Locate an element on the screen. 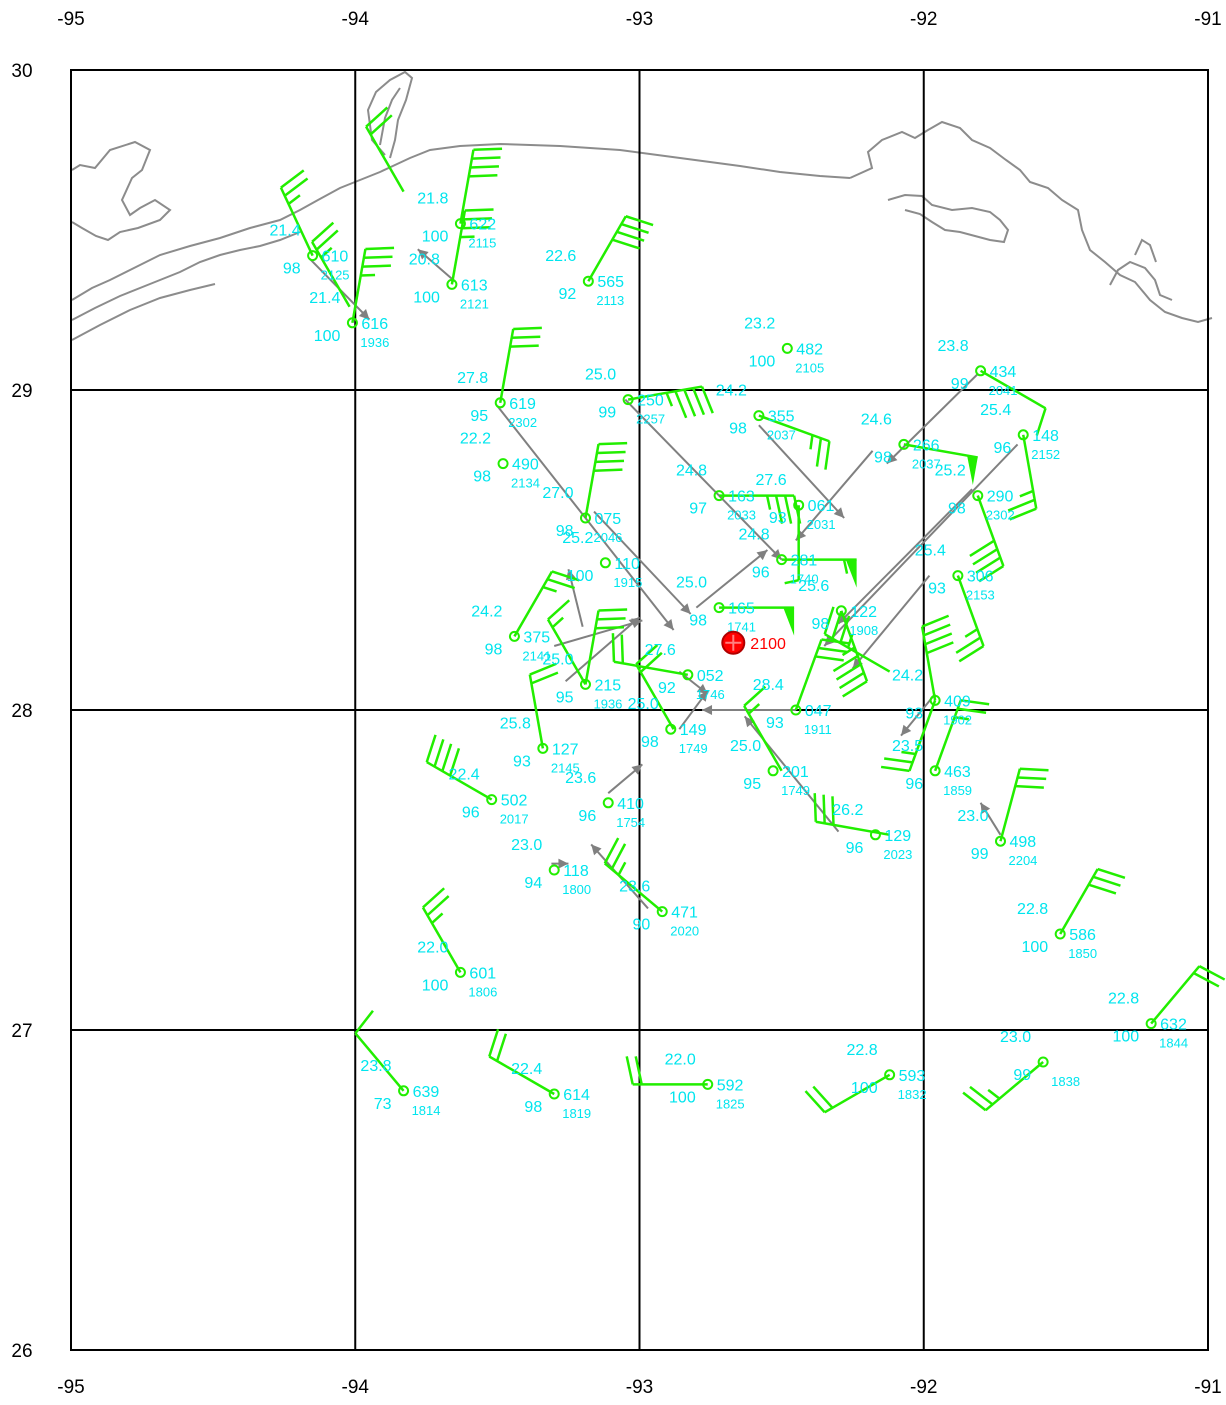 Image resolution: width=1226 pixels, height=1405 pixels. station-temp: 22.8 is located at coordinates (861, 1050).